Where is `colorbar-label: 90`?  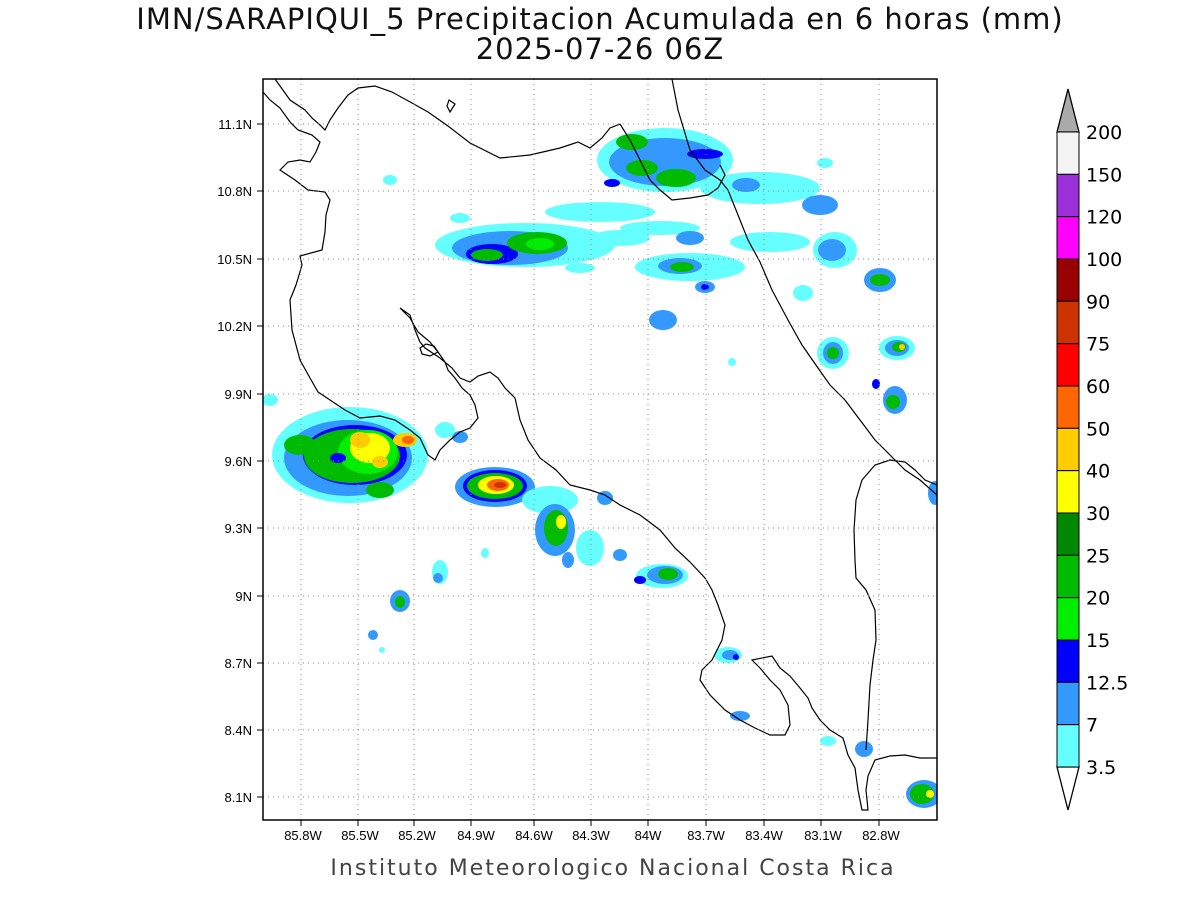
colorbar-label: 90 is located at coordinates (1098, 302).